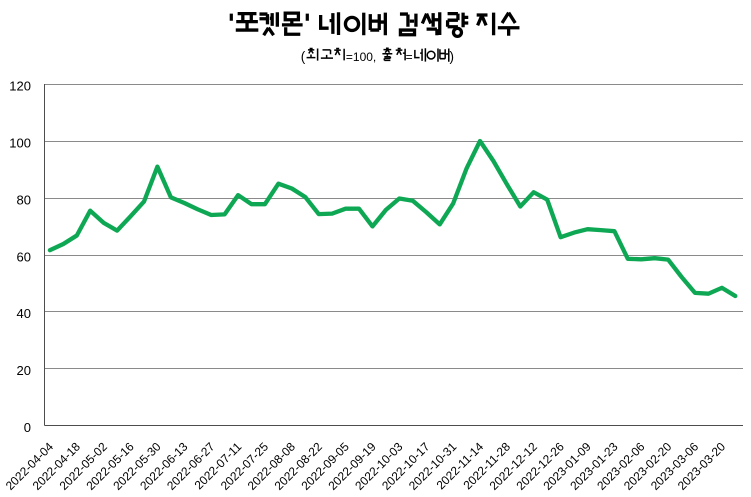 This screenshot has height=497, width=751. Describe the element at coordinates (24, 256) in the screenshot. I see `svg-text: 60` at that location.